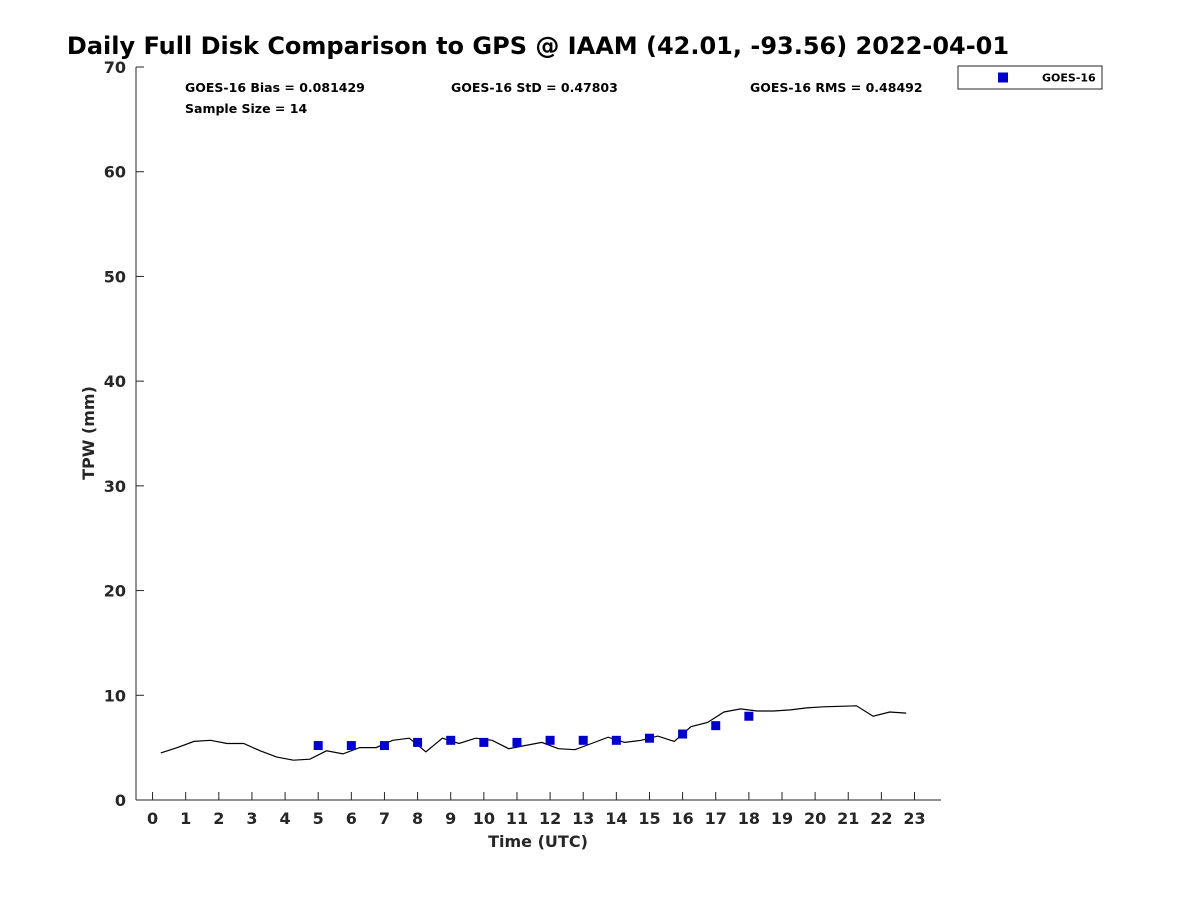 The image size is (1200, 900). What do you see at coordinates (914, 818) in the screenshot?
I see `x-tick-label: 23` at bounding box center [914, 818].